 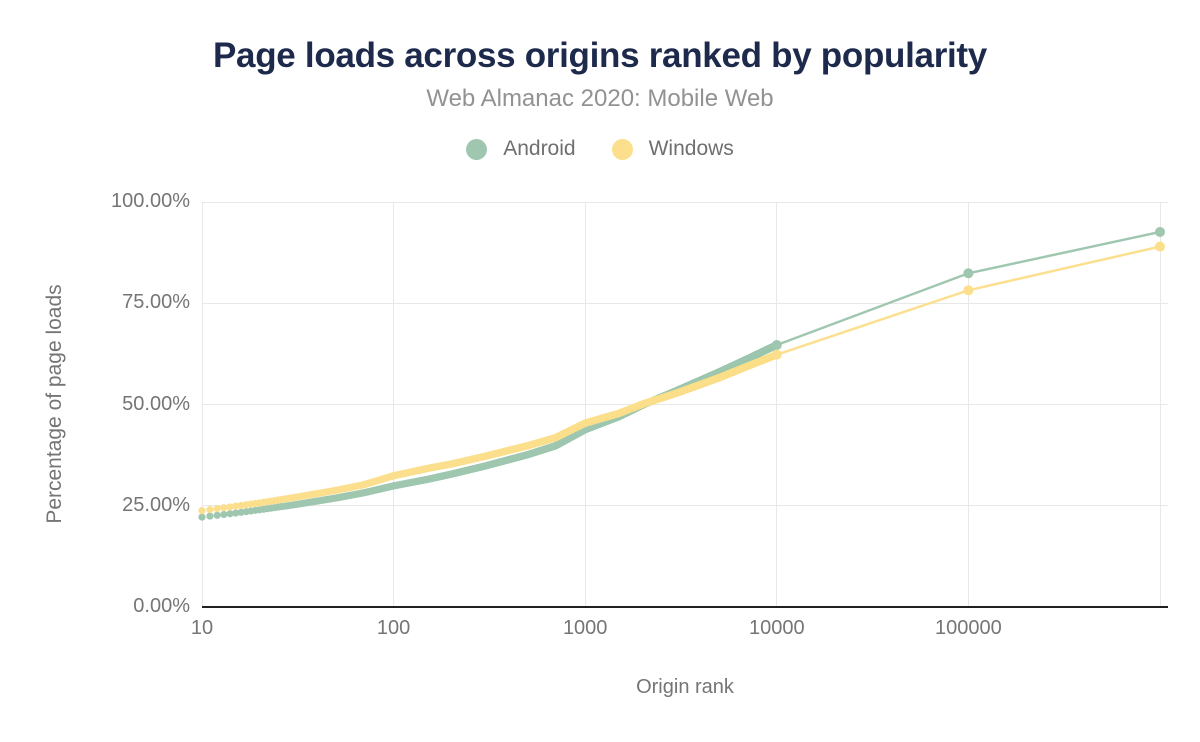 What do you see at coordinates (202, 628) in the screenshot?
I see `x-tick-label-10: 10` at bounding box center [202, 628].